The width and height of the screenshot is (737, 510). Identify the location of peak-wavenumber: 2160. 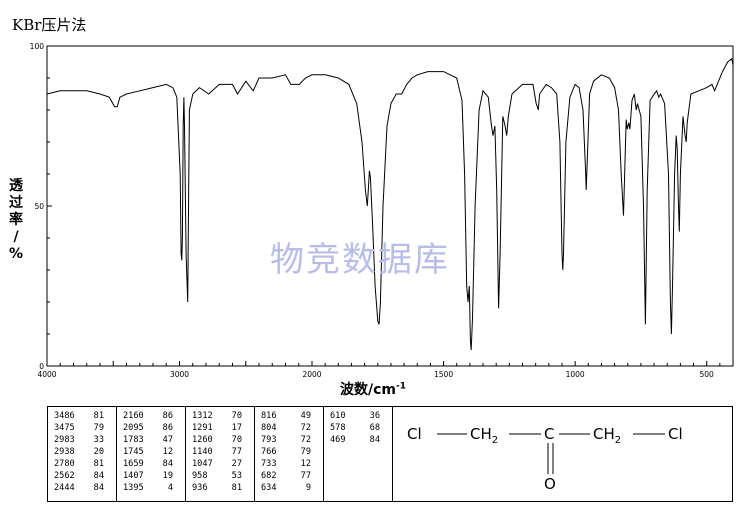
(133, 416).